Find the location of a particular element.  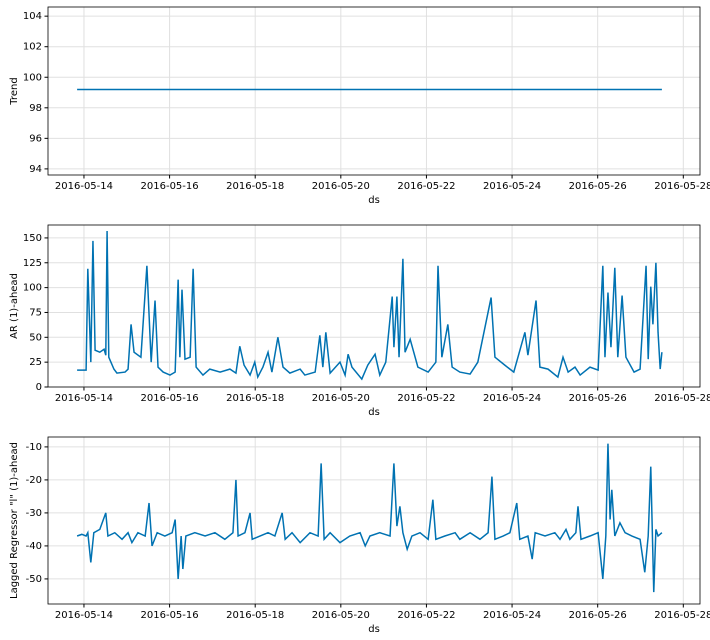

y-tick-label: 94 is located at coordinates (35, 169).